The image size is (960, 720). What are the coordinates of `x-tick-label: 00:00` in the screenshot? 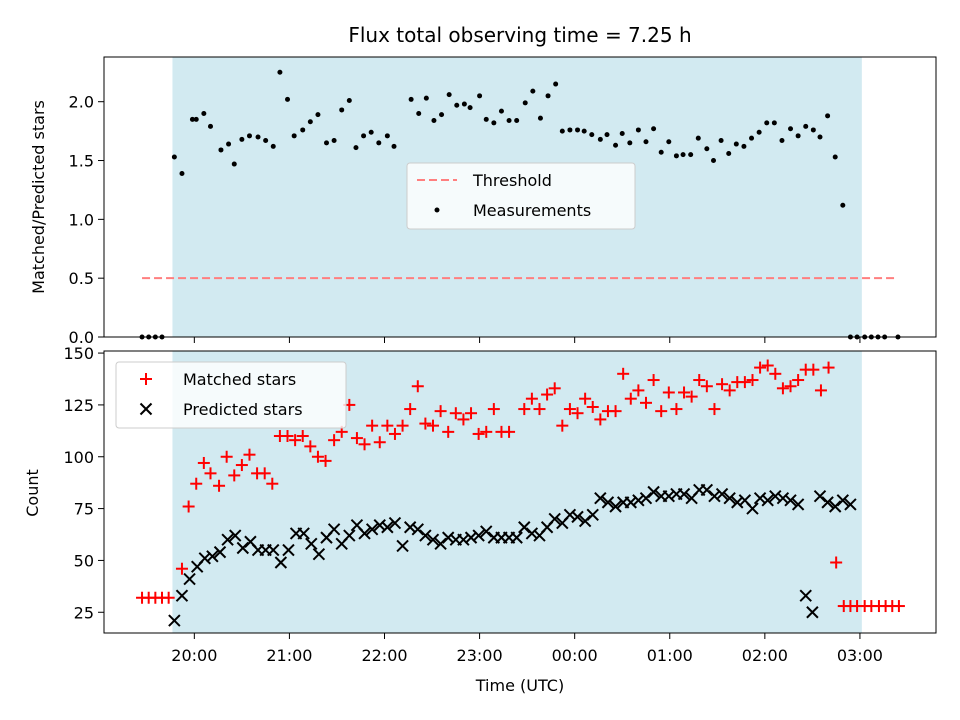 It's located at (575, 655).